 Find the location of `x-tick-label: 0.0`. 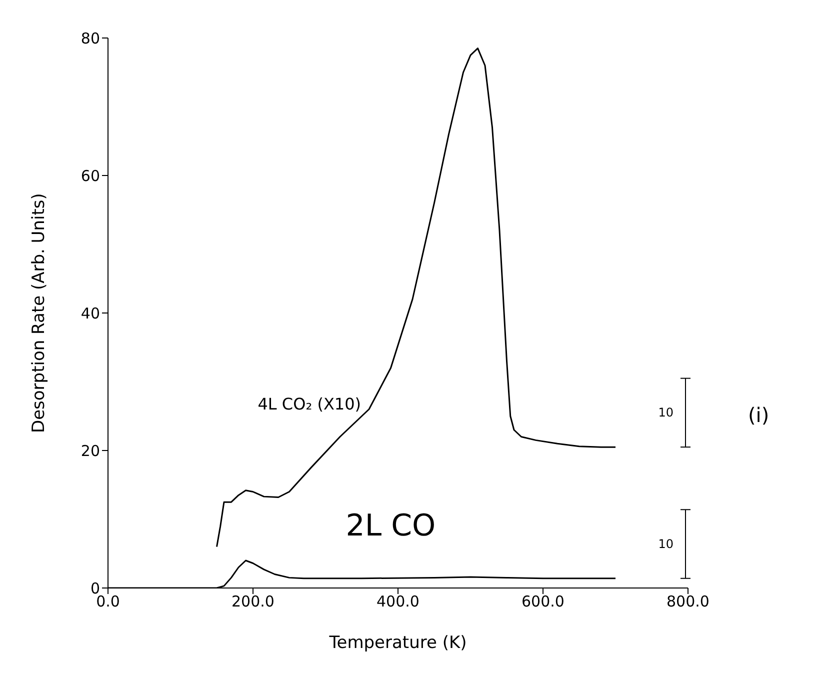

x-tick-label: 0.0 is located at coordinates (108, 601).